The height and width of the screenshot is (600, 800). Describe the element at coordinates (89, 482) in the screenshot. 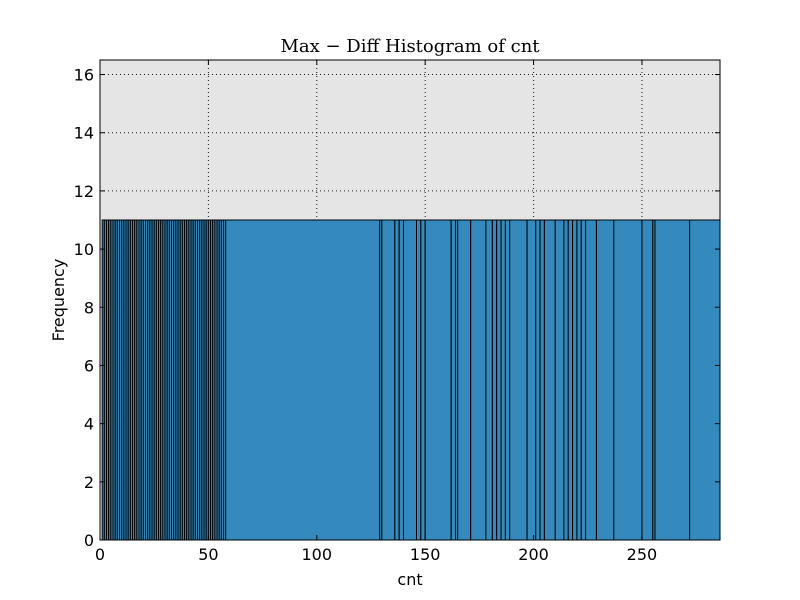

I see `y-tick-label: 2` at that location.